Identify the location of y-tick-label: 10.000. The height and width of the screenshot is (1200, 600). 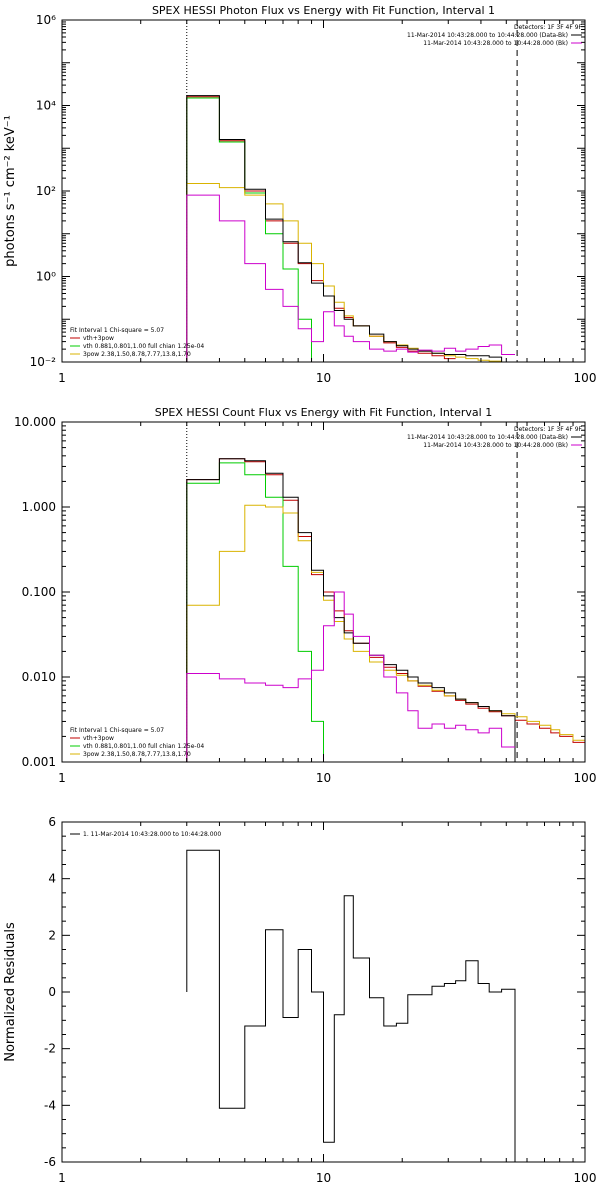
(35, 422).